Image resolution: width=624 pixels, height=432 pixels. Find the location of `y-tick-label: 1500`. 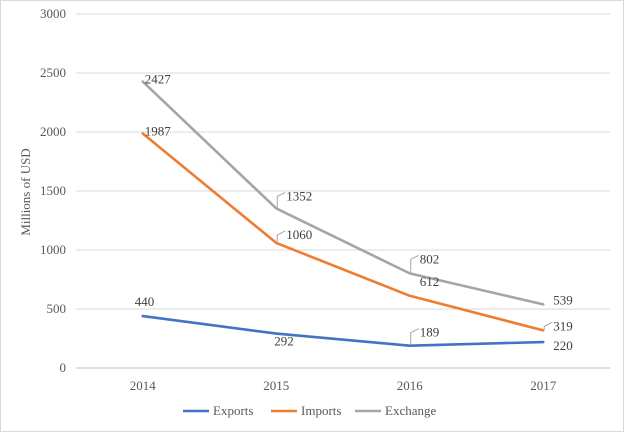

y-tick-label: 1500 is located at coordinates (53, 190).